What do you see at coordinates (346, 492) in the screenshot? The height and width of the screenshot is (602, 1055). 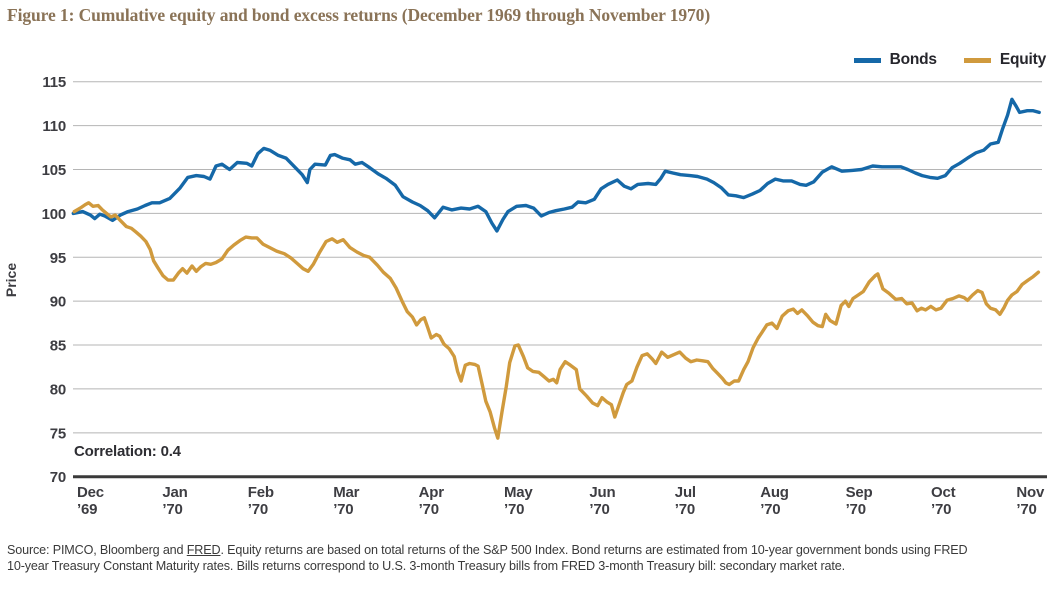 I see `x-tick-month: Mar` at bounding box center [346, 492].